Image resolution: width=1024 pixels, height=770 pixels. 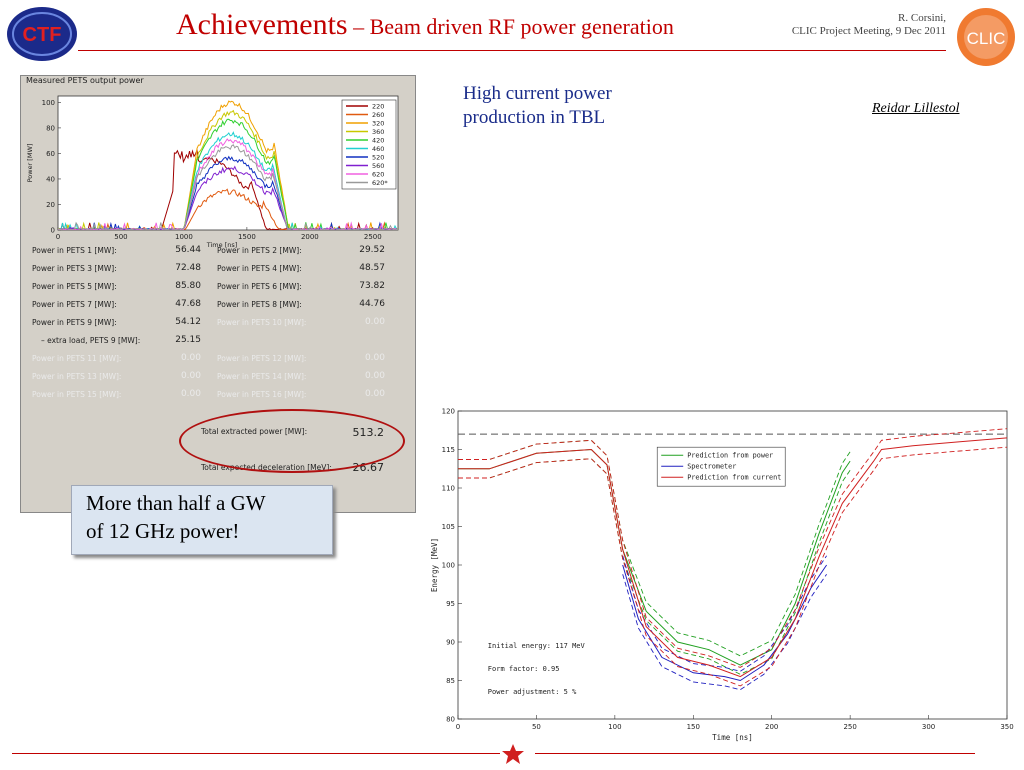 What do you see at coordinates (262, 376) in the screenshot?
I see `pets-row-label: Power in PETS 14 [MW]:` at bounding box center [262, 376].